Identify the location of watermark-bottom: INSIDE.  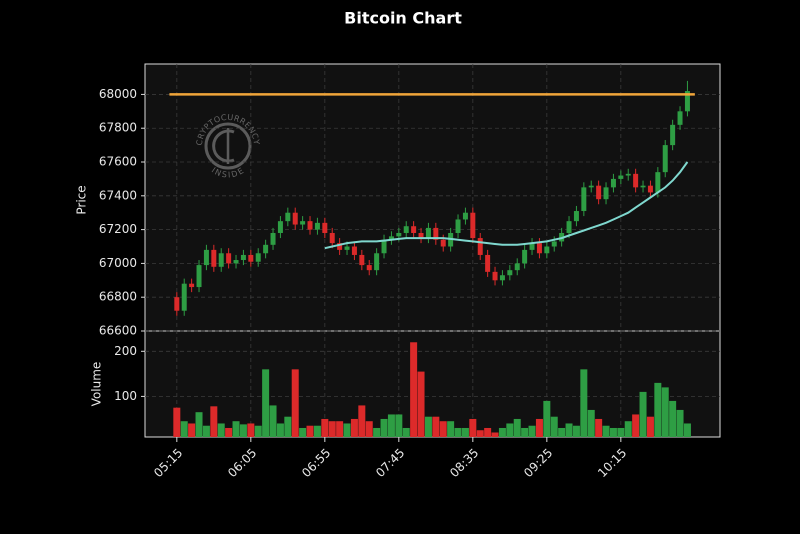
(227, 172).